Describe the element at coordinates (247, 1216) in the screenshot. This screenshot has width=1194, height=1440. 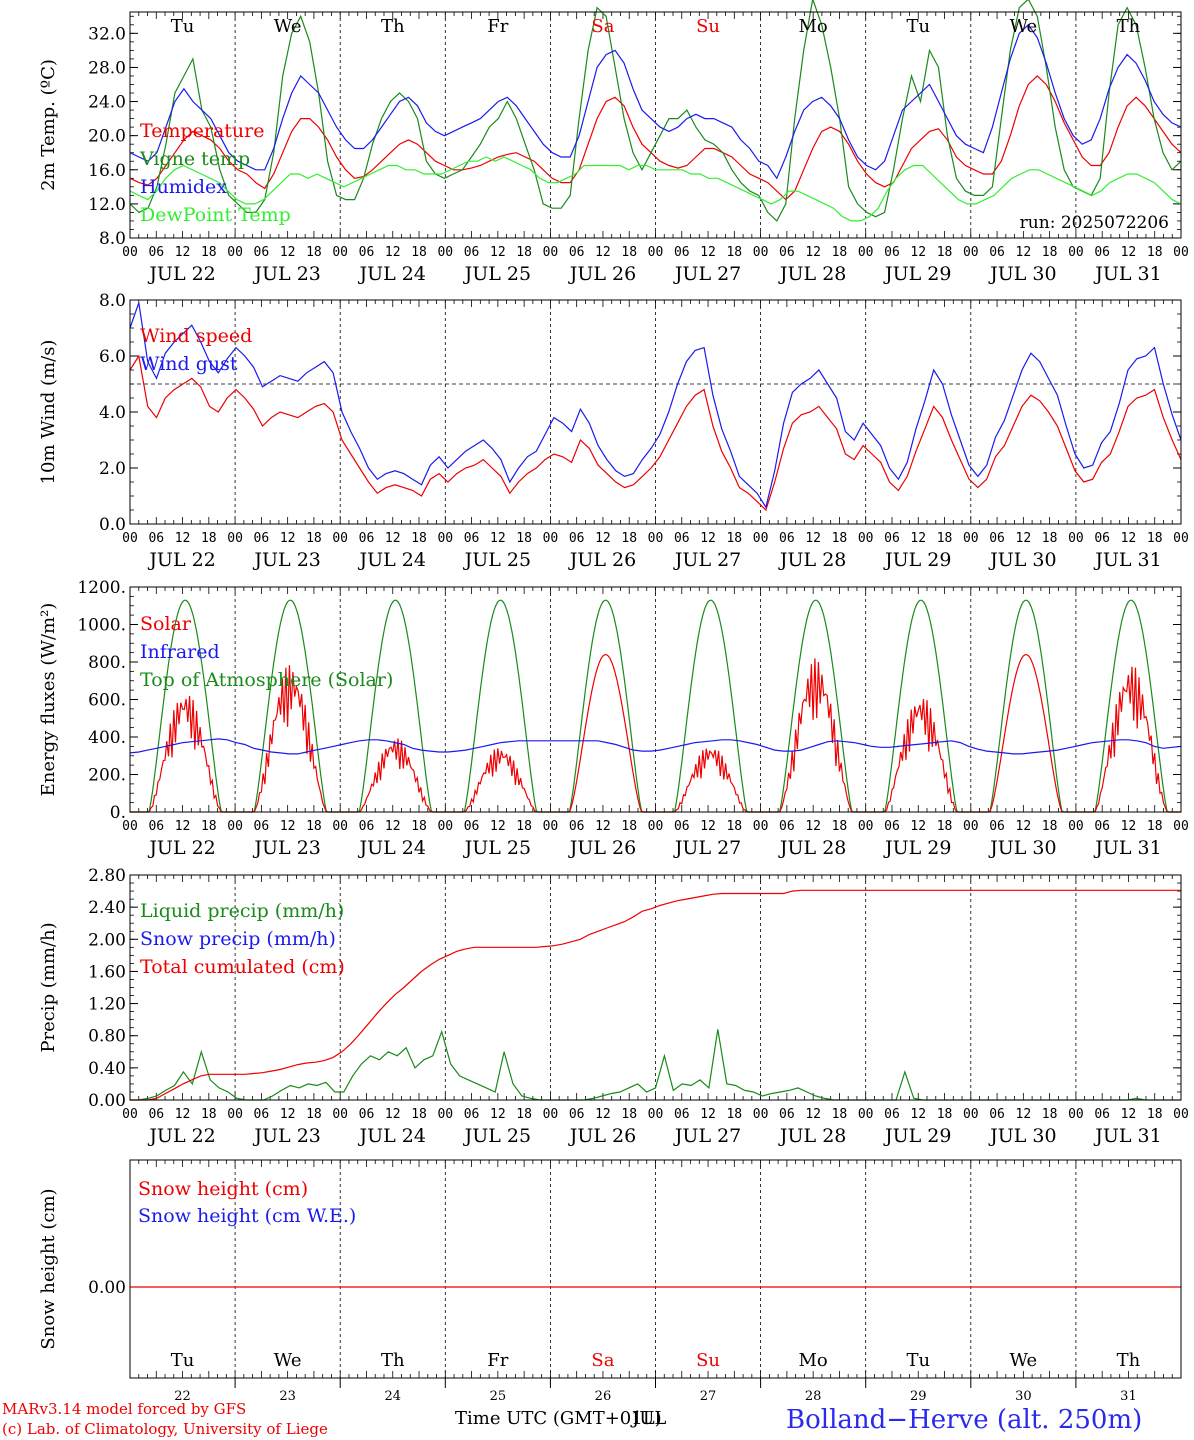
I see `legend-entry: Snow height (cm W.E.)` at that location.